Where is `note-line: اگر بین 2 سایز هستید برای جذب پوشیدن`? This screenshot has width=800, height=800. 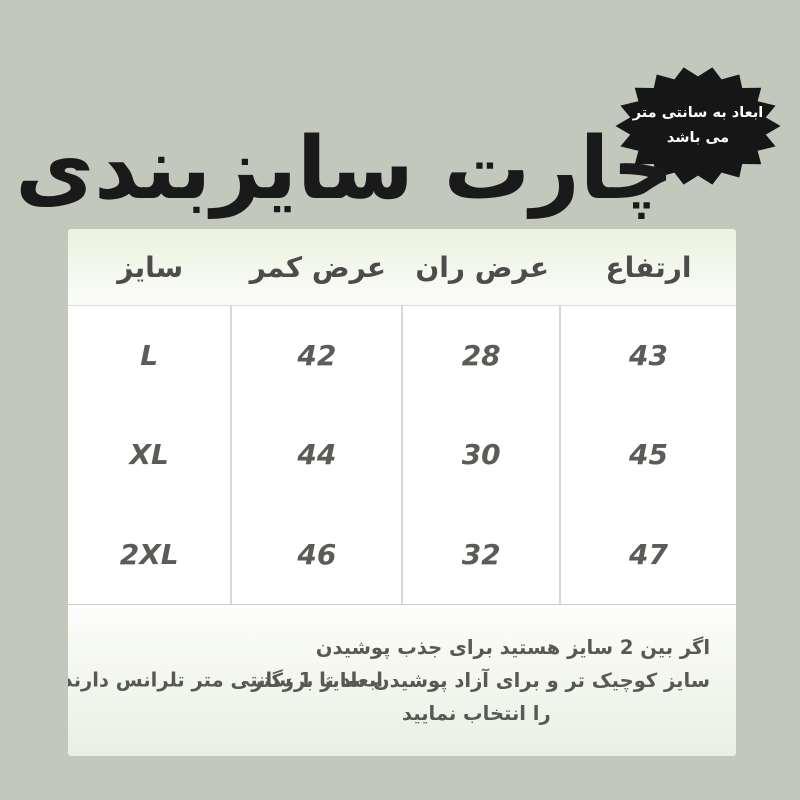
note-line: اگر بین 2 سایز هستید برای جذب پوشیدن is located at coordinates (512, 647).